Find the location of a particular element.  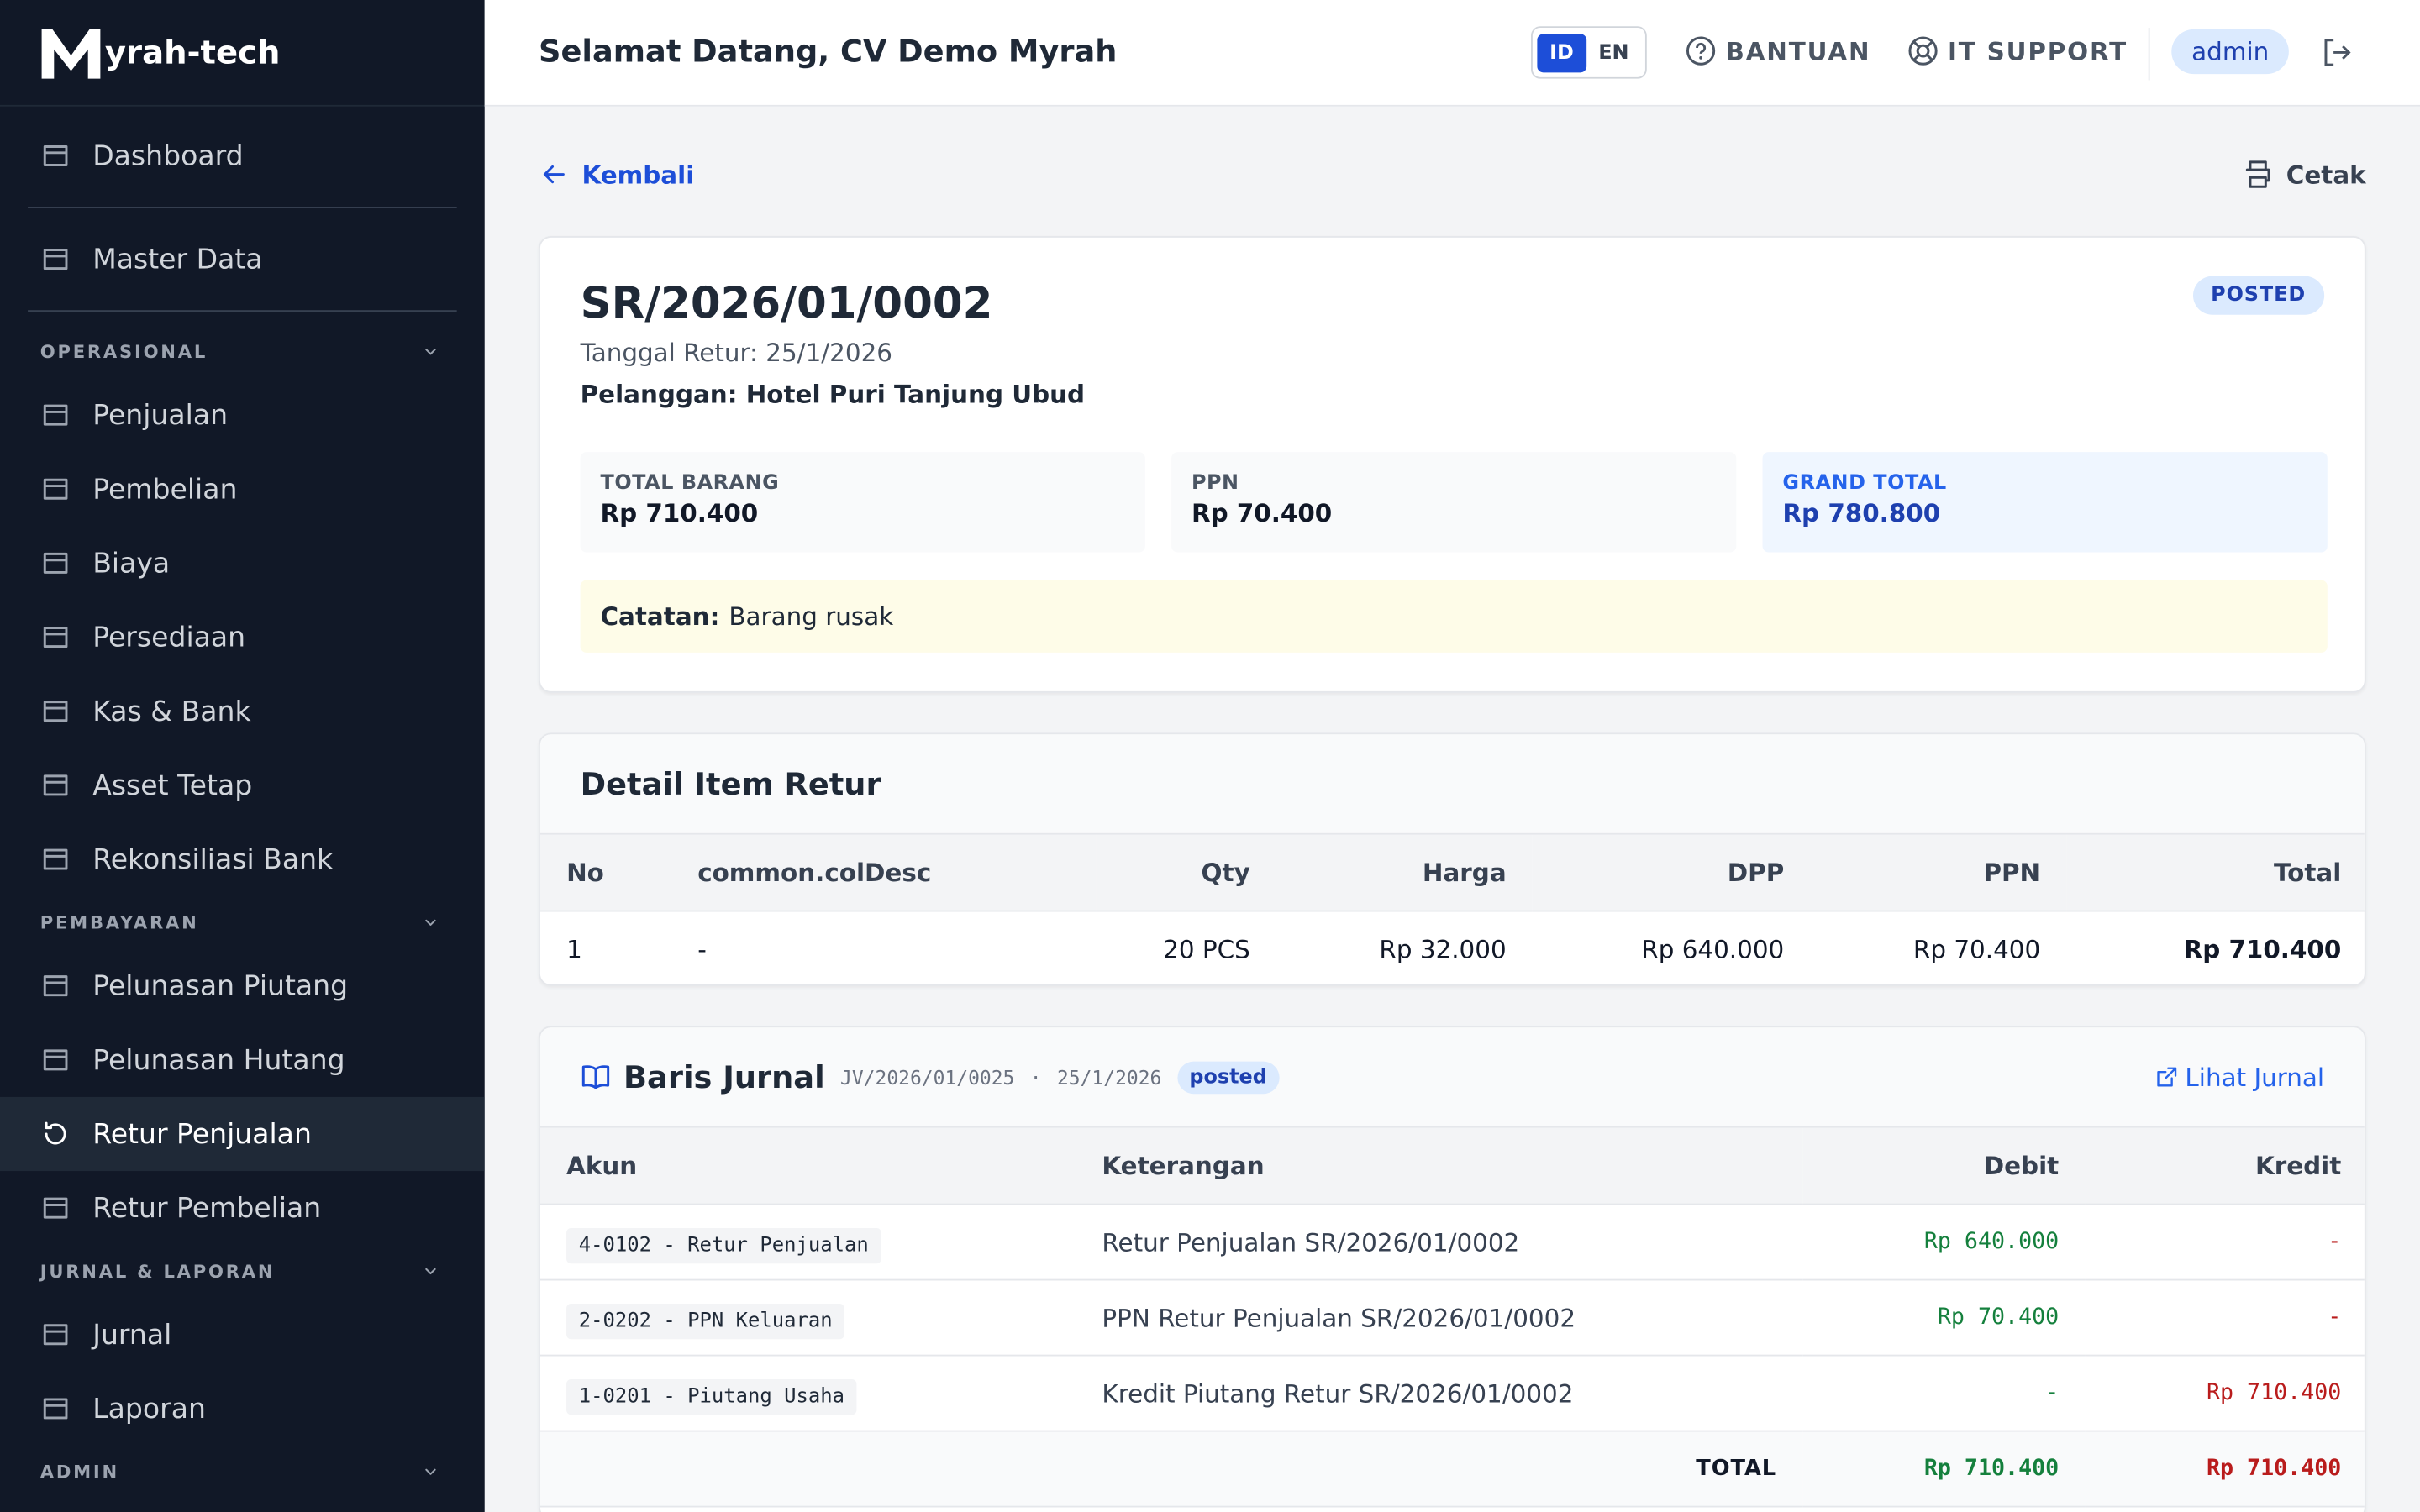

nav-label: Retur Pembelian is located at coordinates (207, 1208).